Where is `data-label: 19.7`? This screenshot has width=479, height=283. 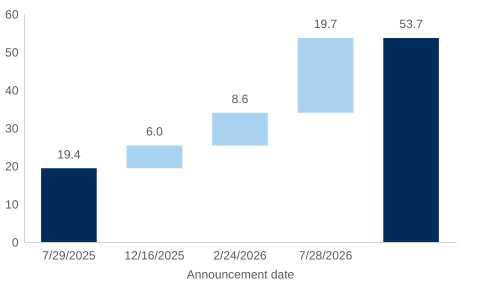 data-label: 19.7 is located at coordinates (326, 23).